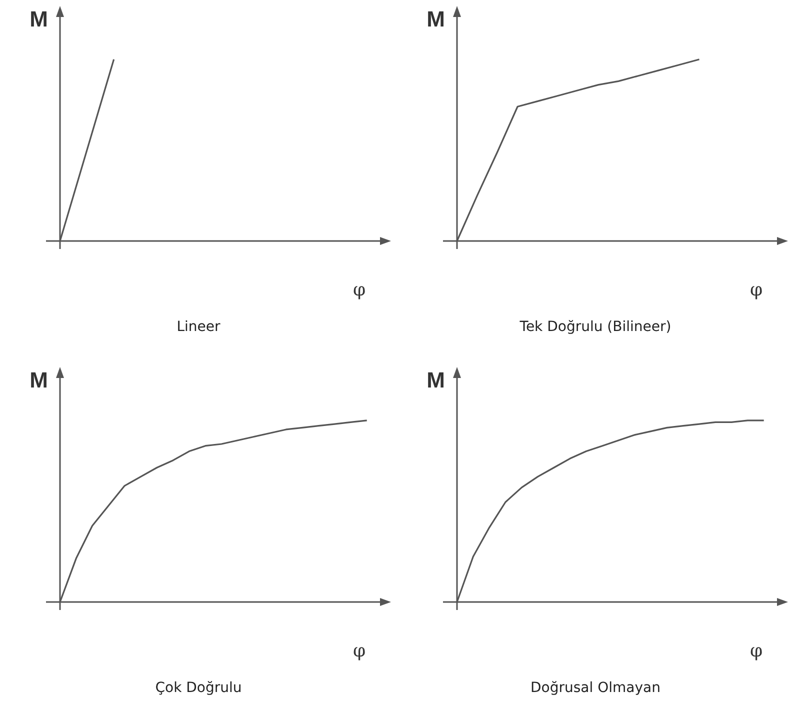 The image size is (795, 722). I want to click on text: Tek Doğrulu (Bilineer), so click(595, 327).